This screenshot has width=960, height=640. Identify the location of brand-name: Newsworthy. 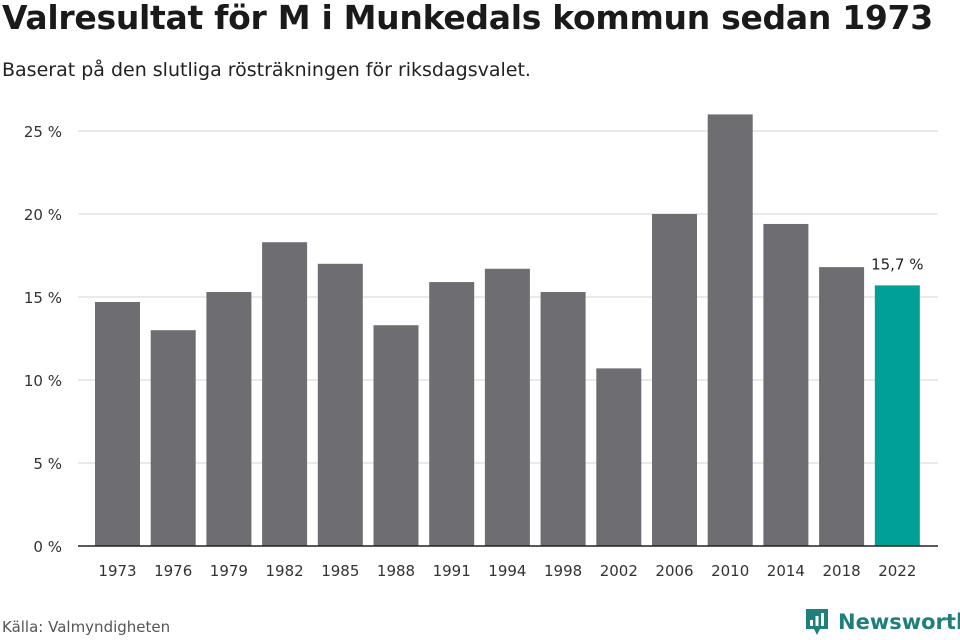
(899, 622).